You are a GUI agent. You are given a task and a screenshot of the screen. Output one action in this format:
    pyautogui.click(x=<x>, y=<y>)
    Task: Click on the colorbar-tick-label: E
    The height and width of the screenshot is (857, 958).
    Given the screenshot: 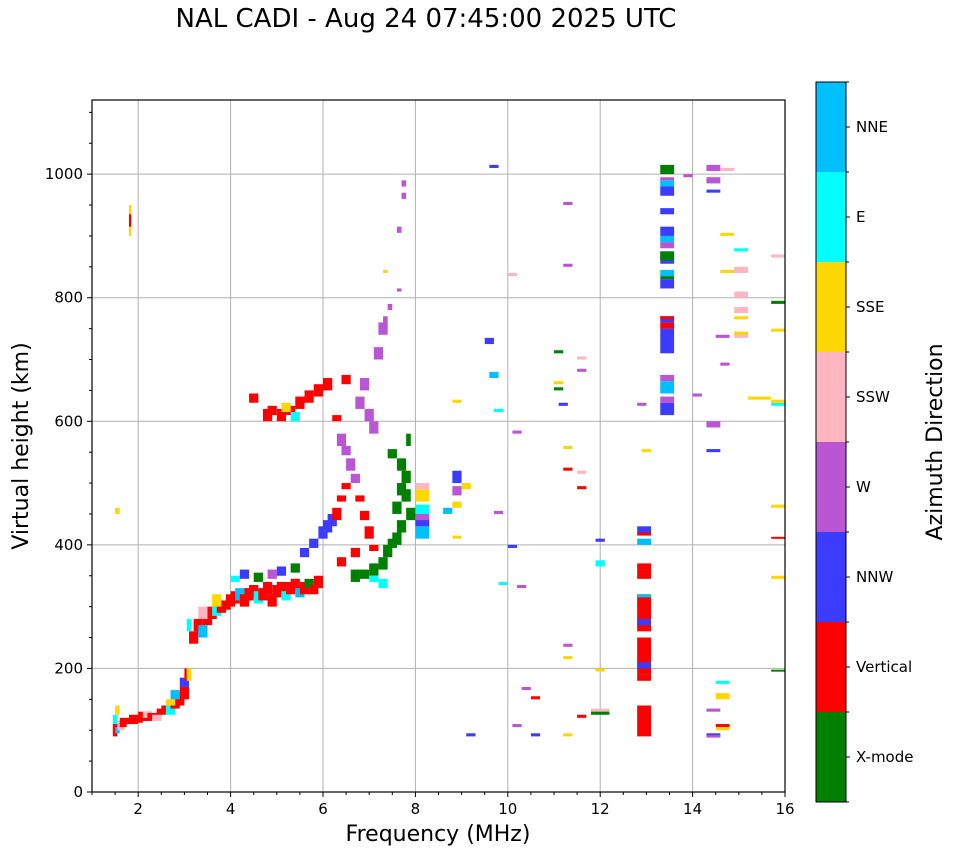 What is the action you would take?
    pyautogui.click(x=860, y=217)
    